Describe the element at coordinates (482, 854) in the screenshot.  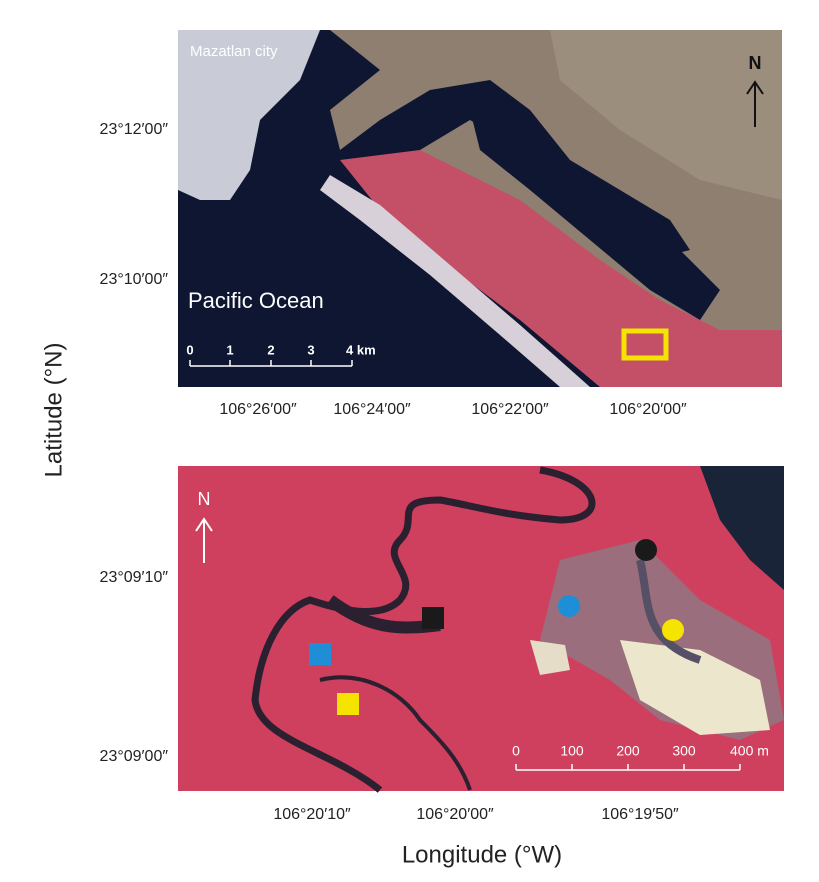
I see `x-axis-label: Longitude (°W)` at that location.